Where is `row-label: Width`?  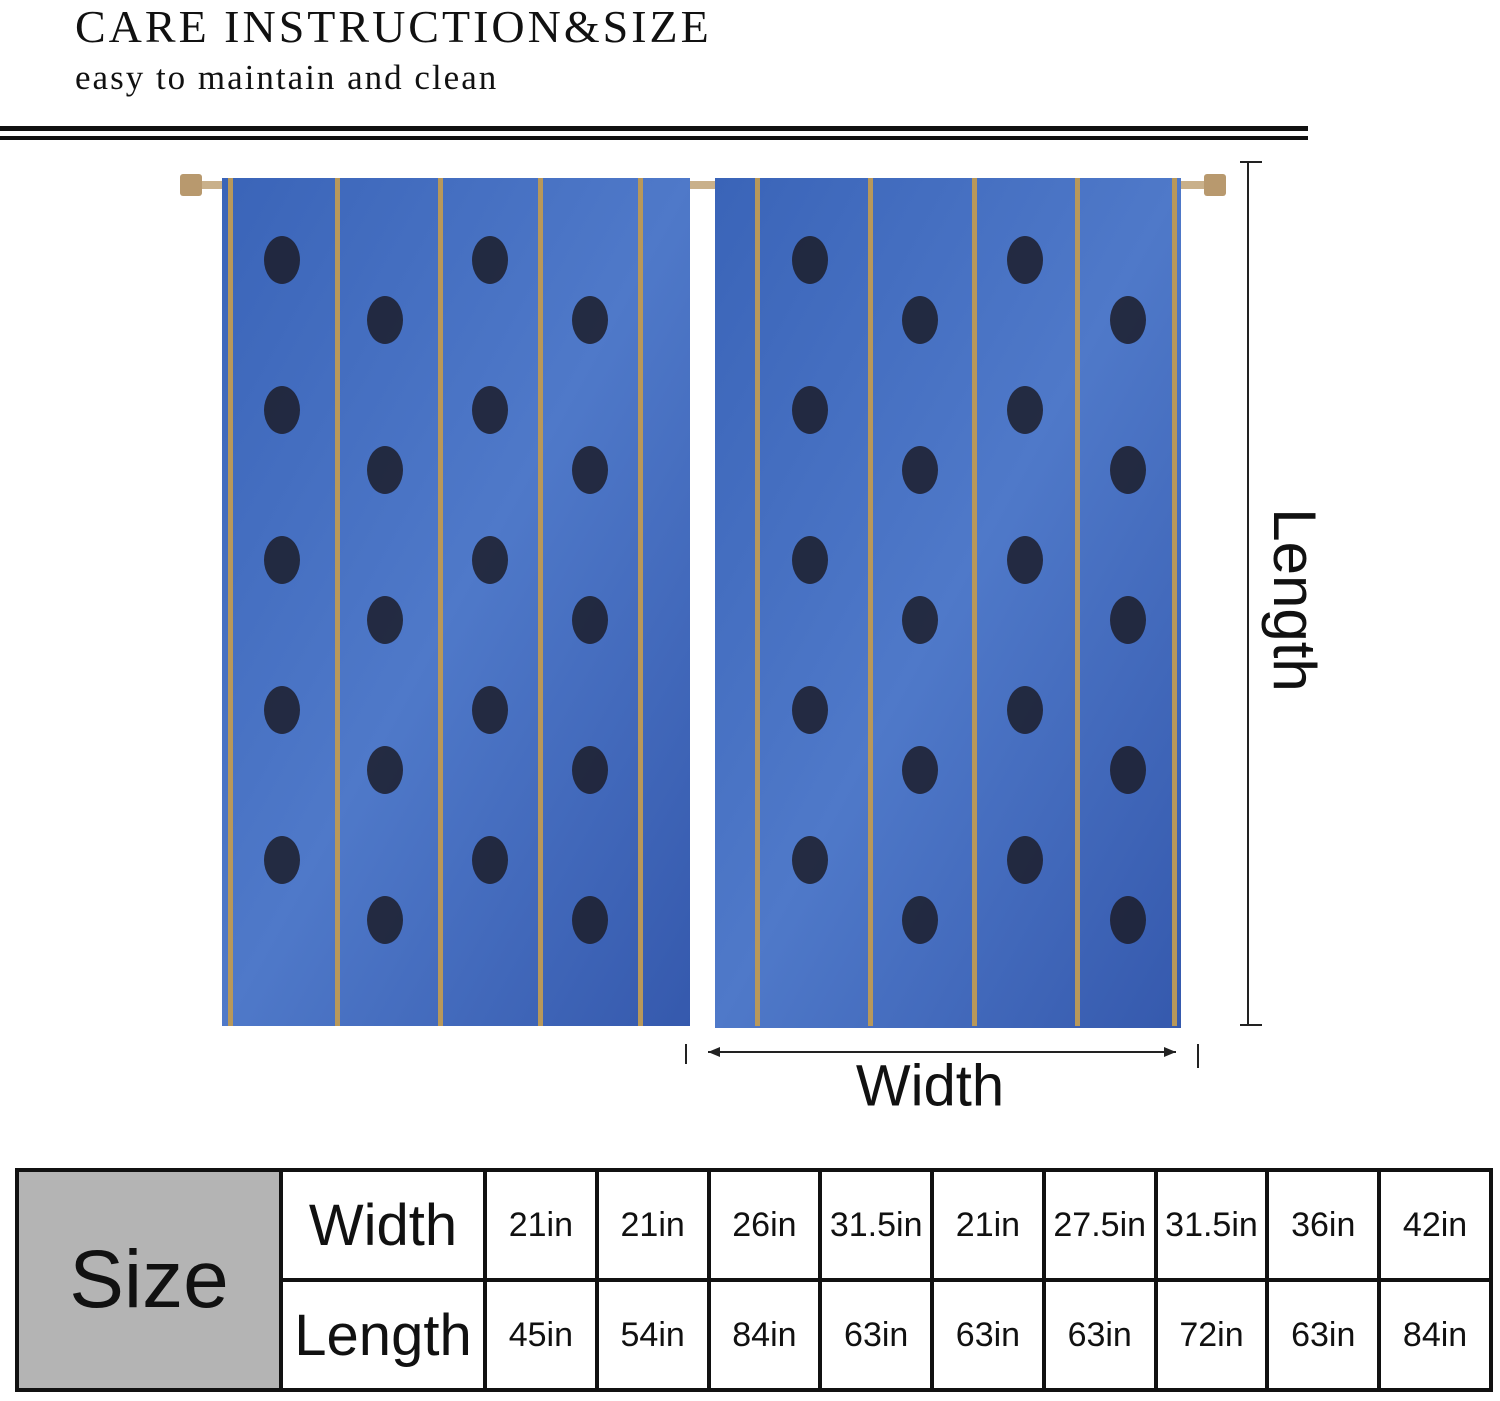
row-label: Width is located at coordinates (383, 1225).